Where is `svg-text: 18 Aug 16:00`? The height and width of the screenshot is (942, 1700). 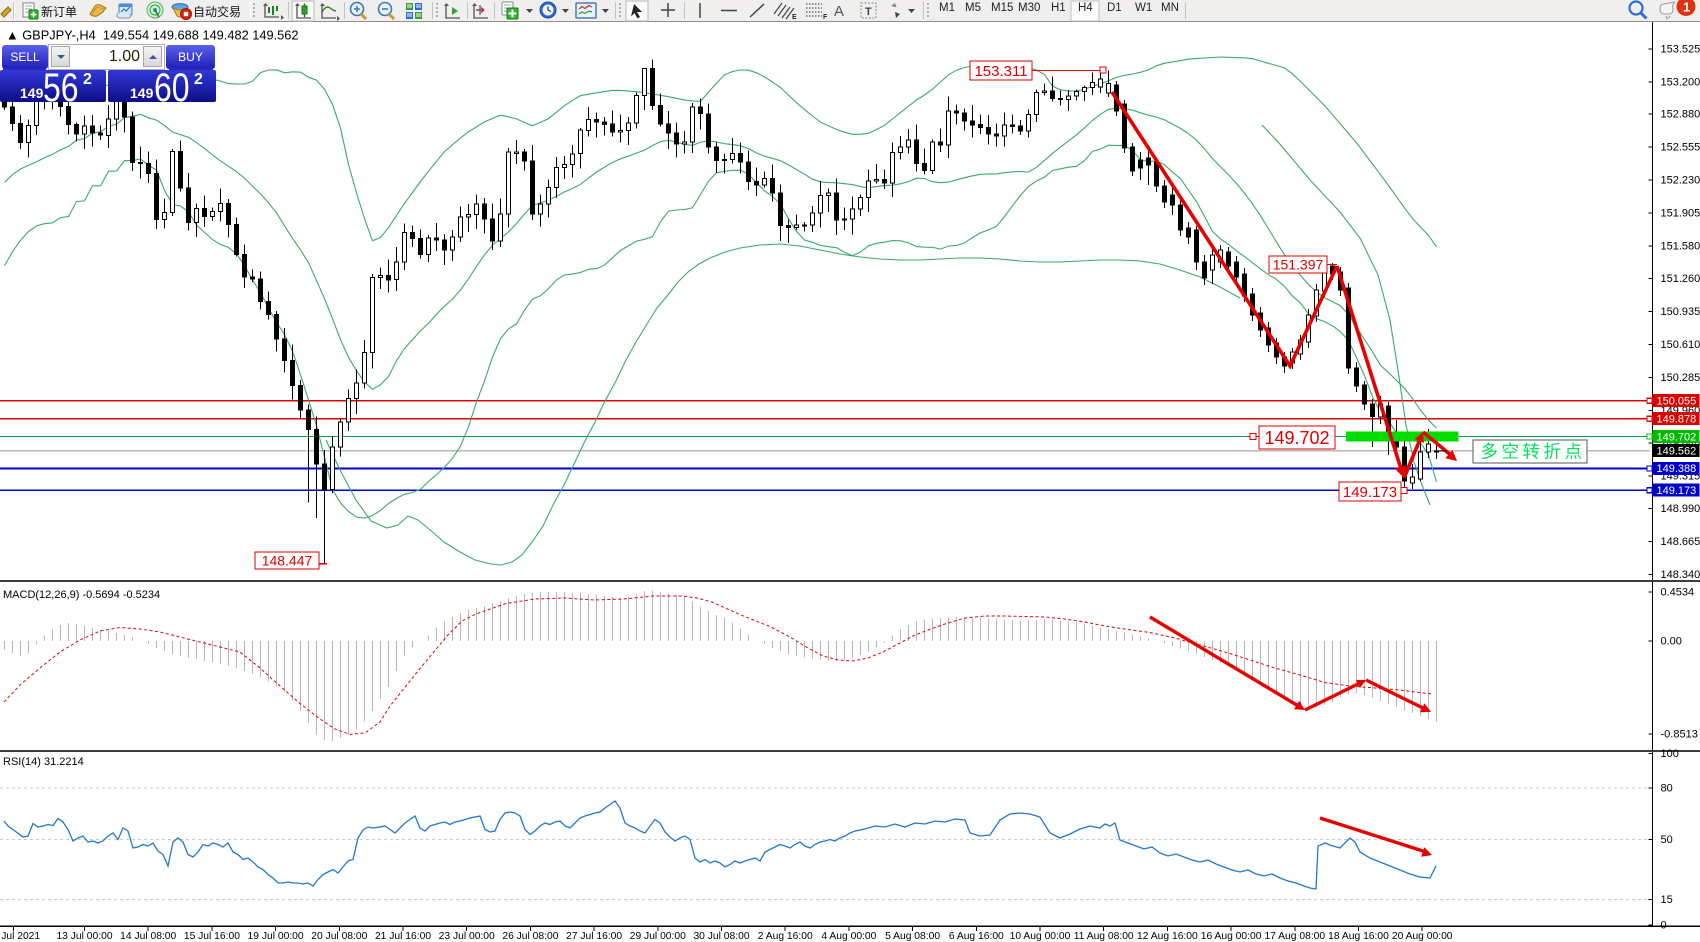
svg-text: 18 Aug 16:00 is located at coordinates (1358, 936).